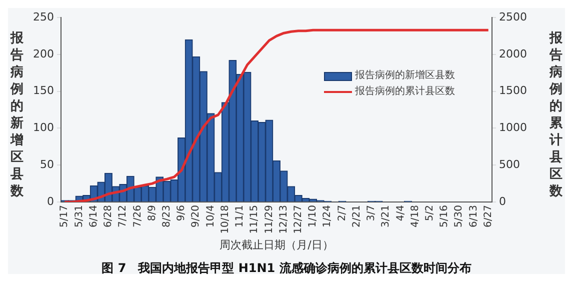 The image size is (573, 282). Describe the element at coordinates (459, 216) in the screenshot. I see `x-tick-label: 5/30` at that location.